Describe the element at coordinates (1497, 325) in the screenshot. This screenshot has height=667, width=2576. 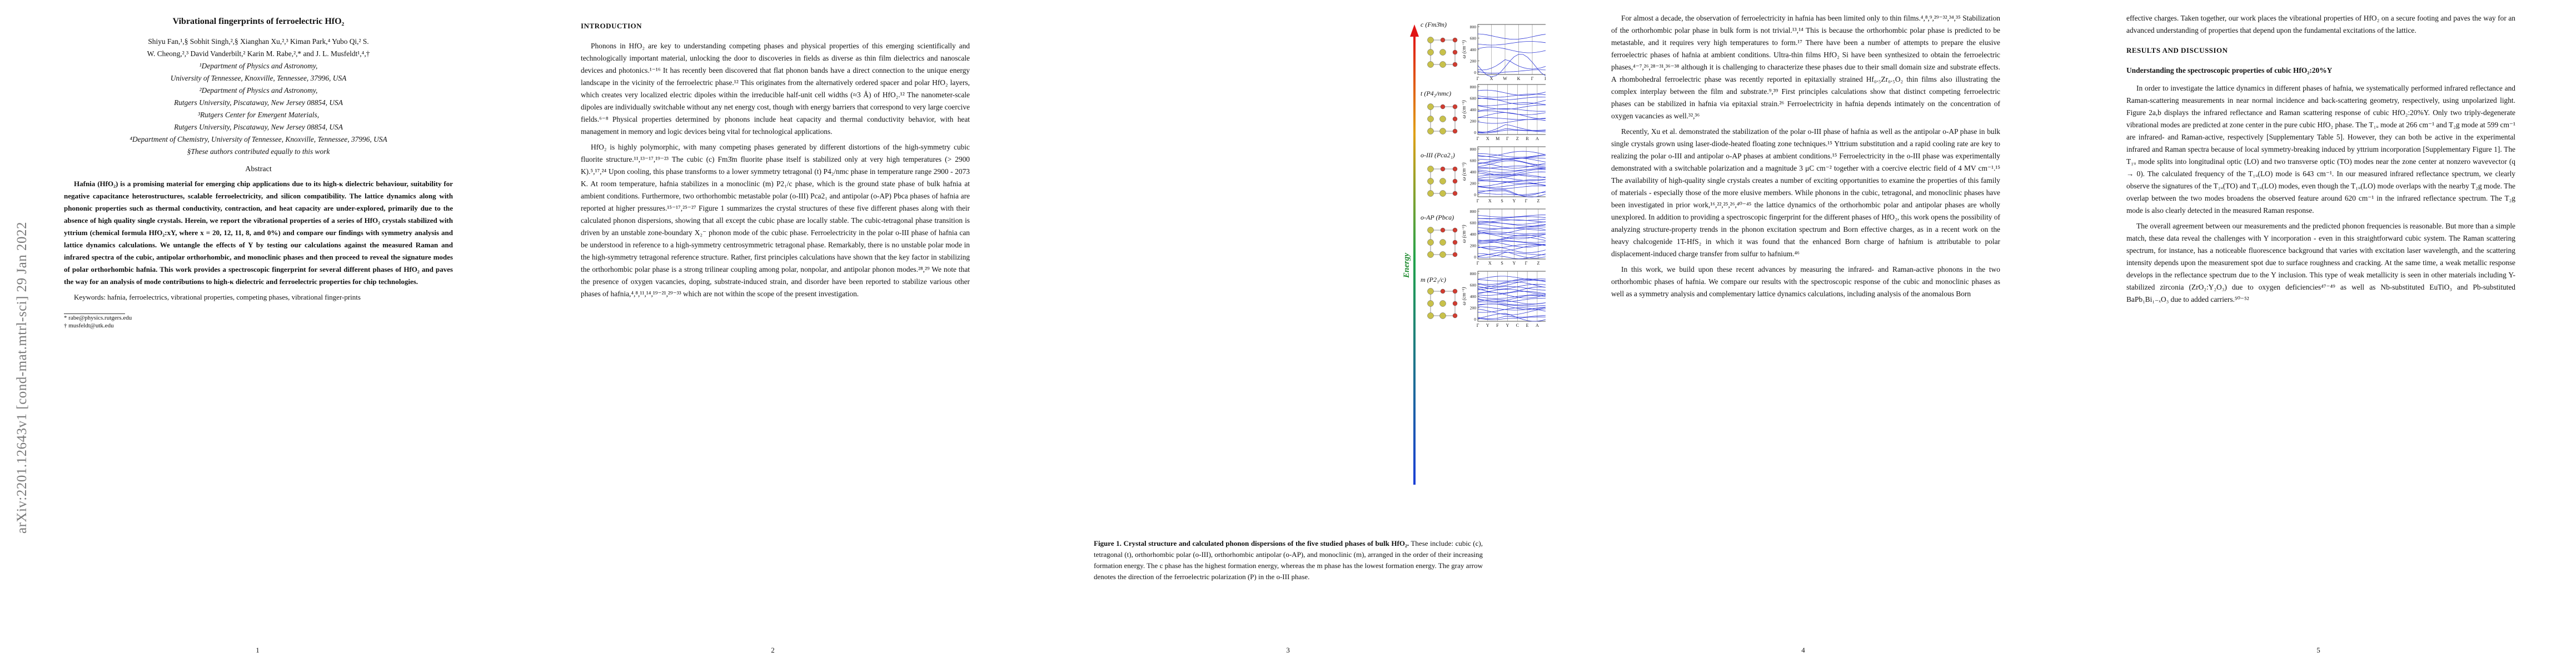
I see `x-tick-label: F` at that location.